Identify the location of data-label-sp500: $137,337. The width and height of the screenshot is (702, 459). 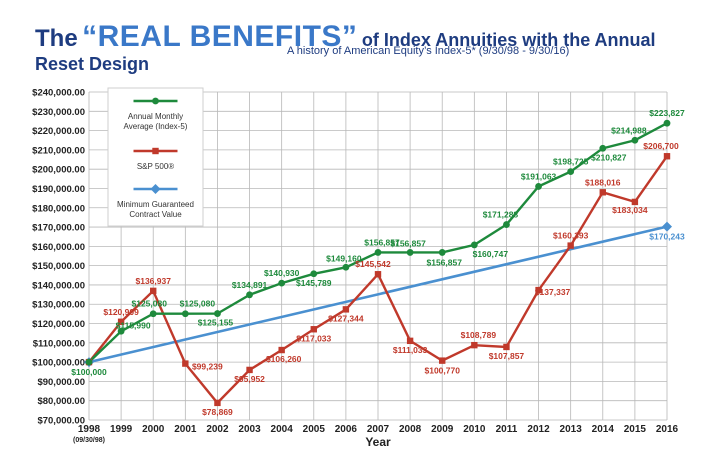
(553, 292).